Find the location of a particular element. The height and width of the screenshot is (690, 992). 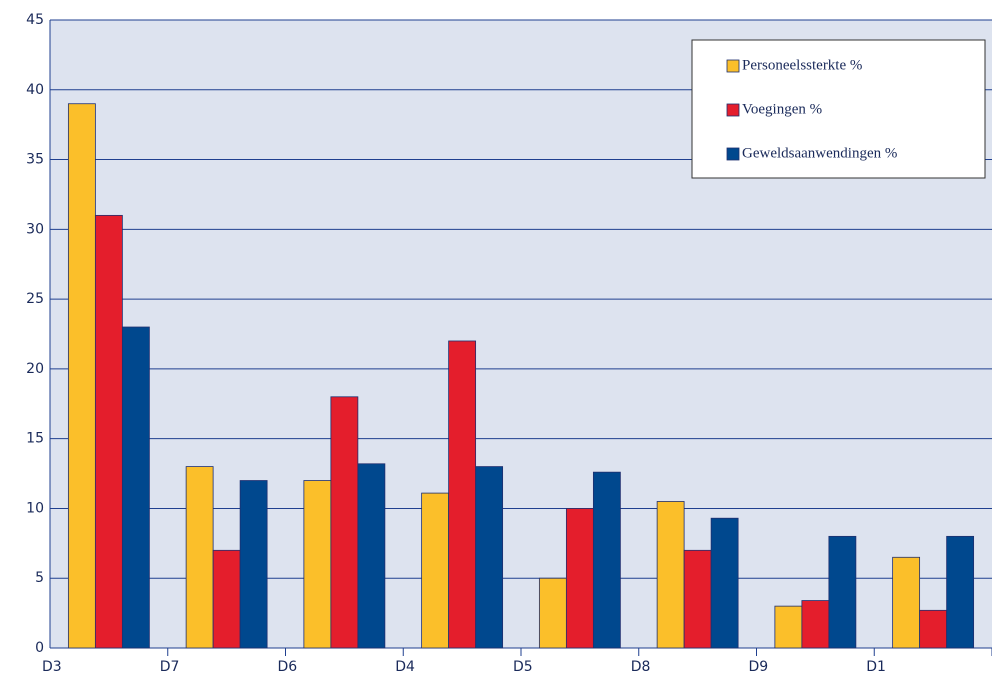

x-tick-label: D3 is located at coordinates (52, 667).